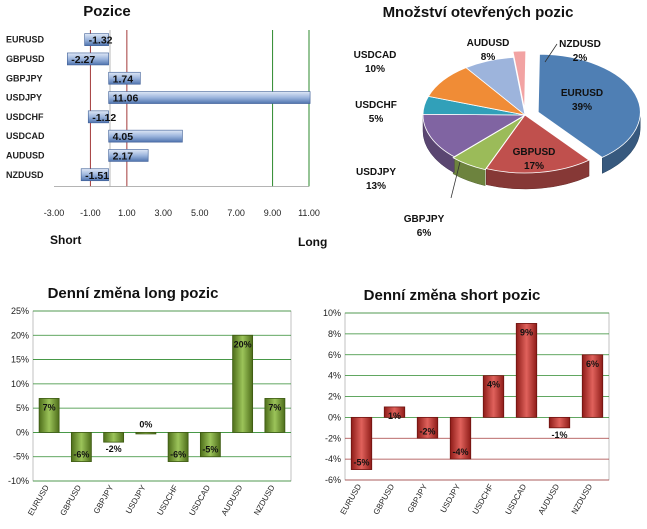 The image size is (647, 529). What do you see at coordinates (534, 152) in the screenshot?
I see `pie-label-name: GBPUSD` at bounding box center [534, 152].